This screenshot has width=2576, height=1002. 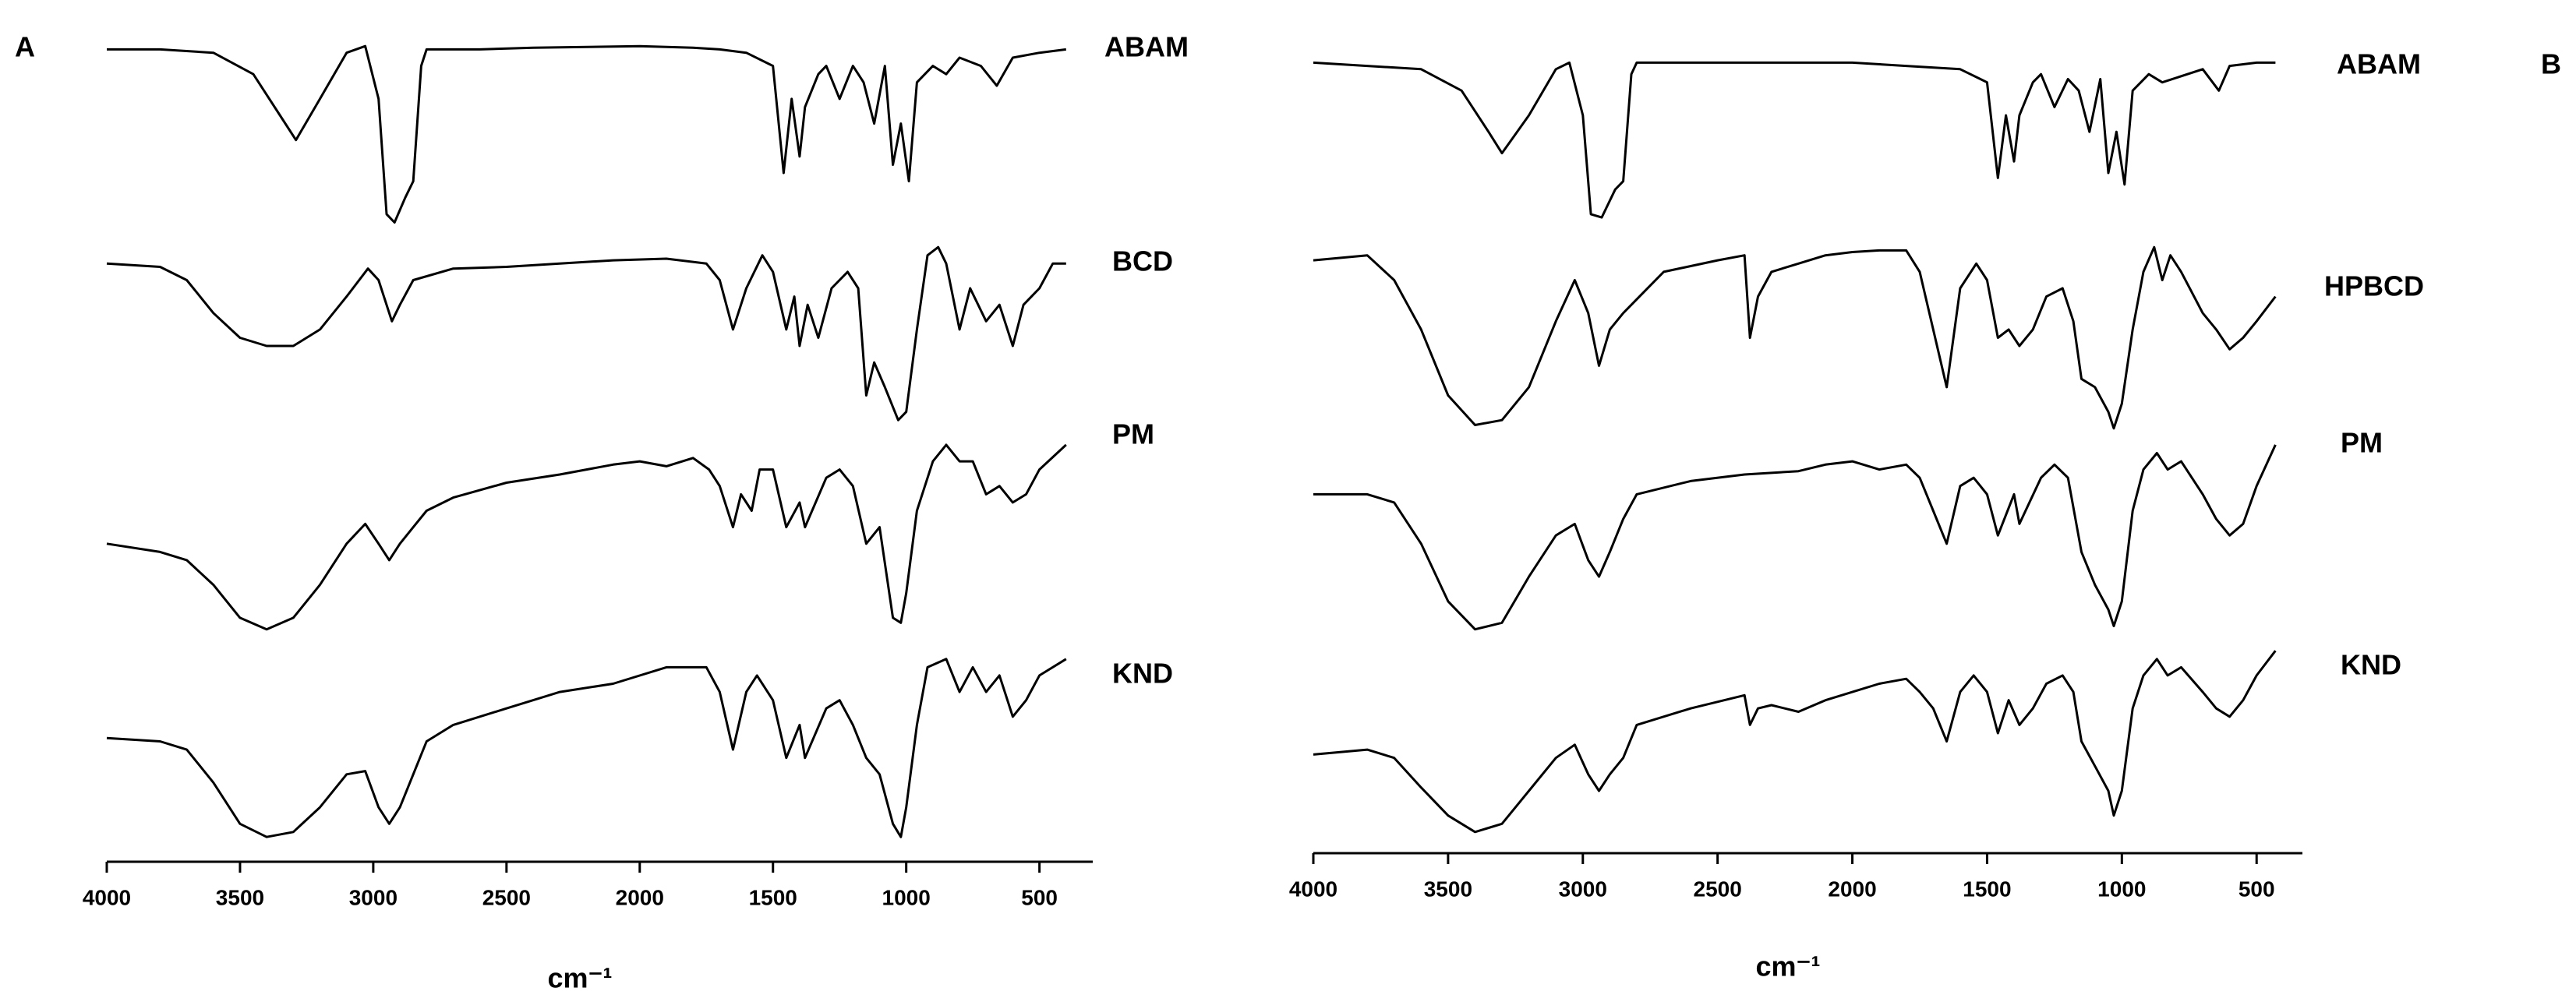 What do you see at coordinates (1142, 261) in the screenshot?
I see `series-label: BCD` at bounding box center [1142, 261].